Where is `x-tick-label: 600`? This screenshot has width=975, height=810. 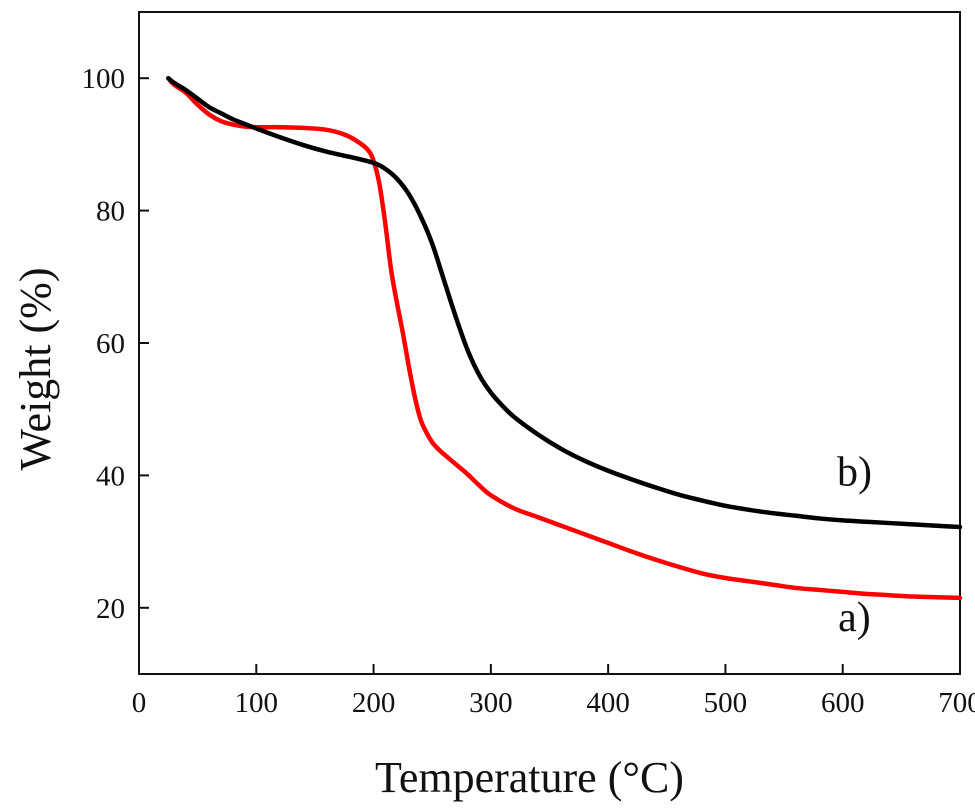 x-tick-label: 600 is located at coordinates (843, 703).